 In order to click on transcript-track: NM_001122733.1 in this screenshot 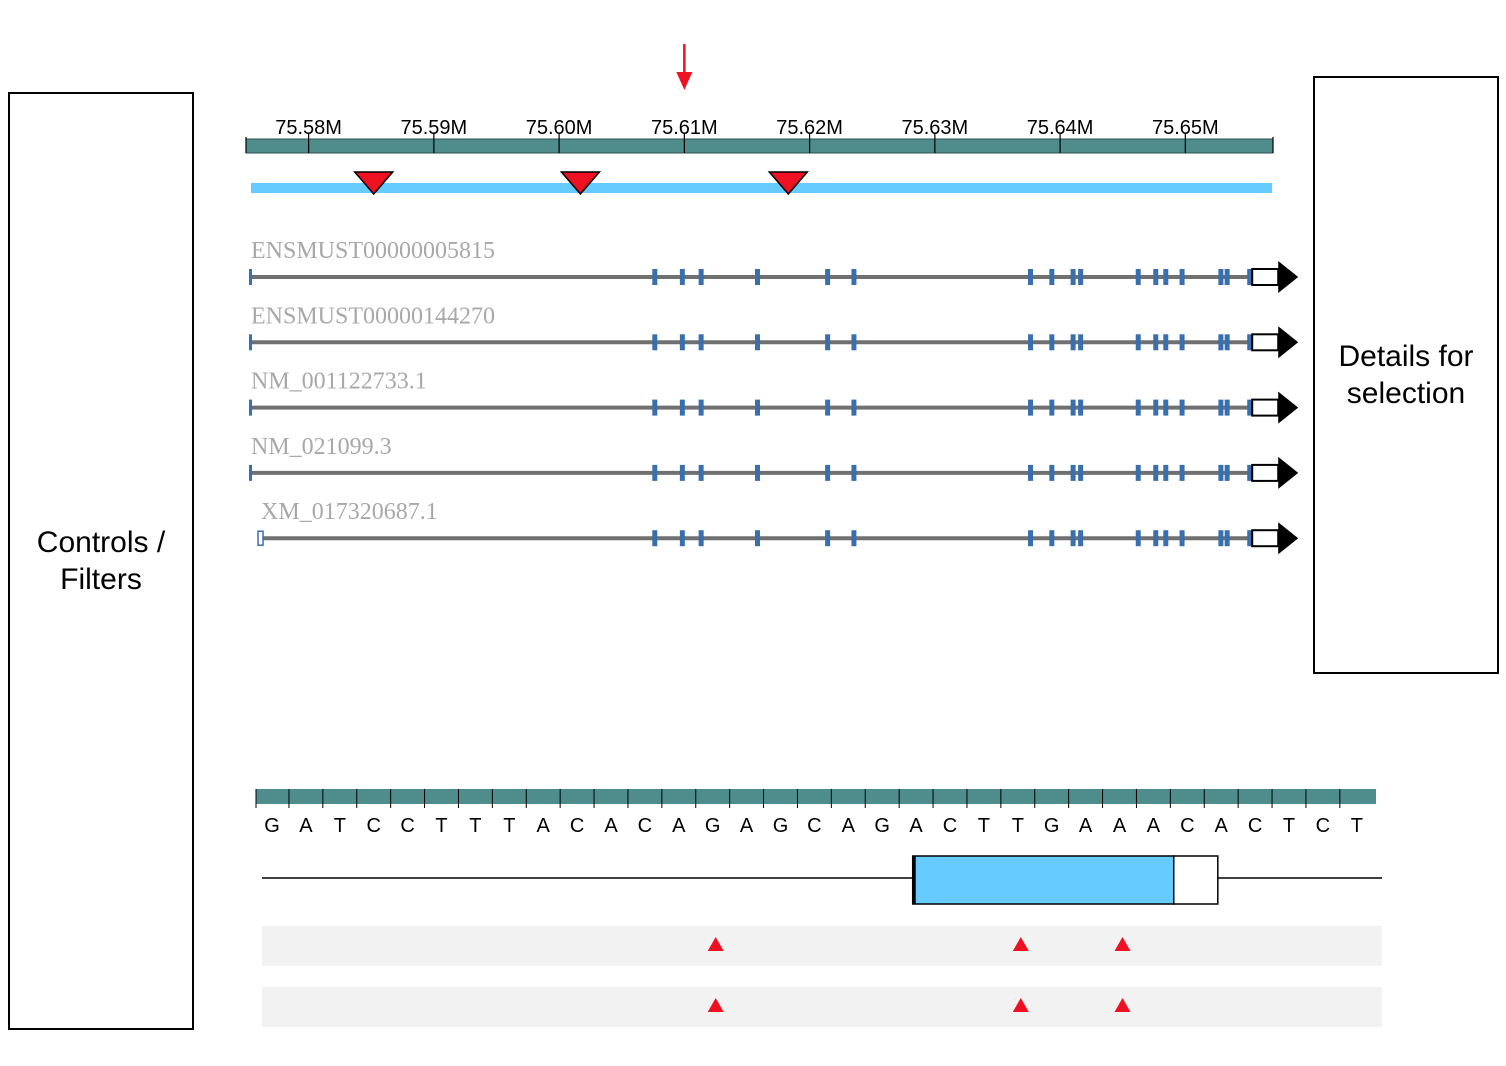, I will do `click(774, 396)`.